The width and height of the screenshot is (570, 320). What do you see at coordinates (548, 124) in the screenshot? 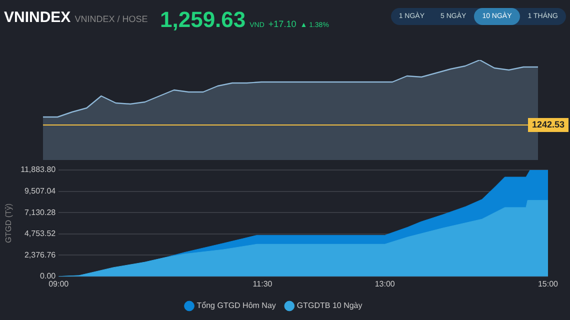
I see `annotation: 1242.53` at bounding box center [548, 124].